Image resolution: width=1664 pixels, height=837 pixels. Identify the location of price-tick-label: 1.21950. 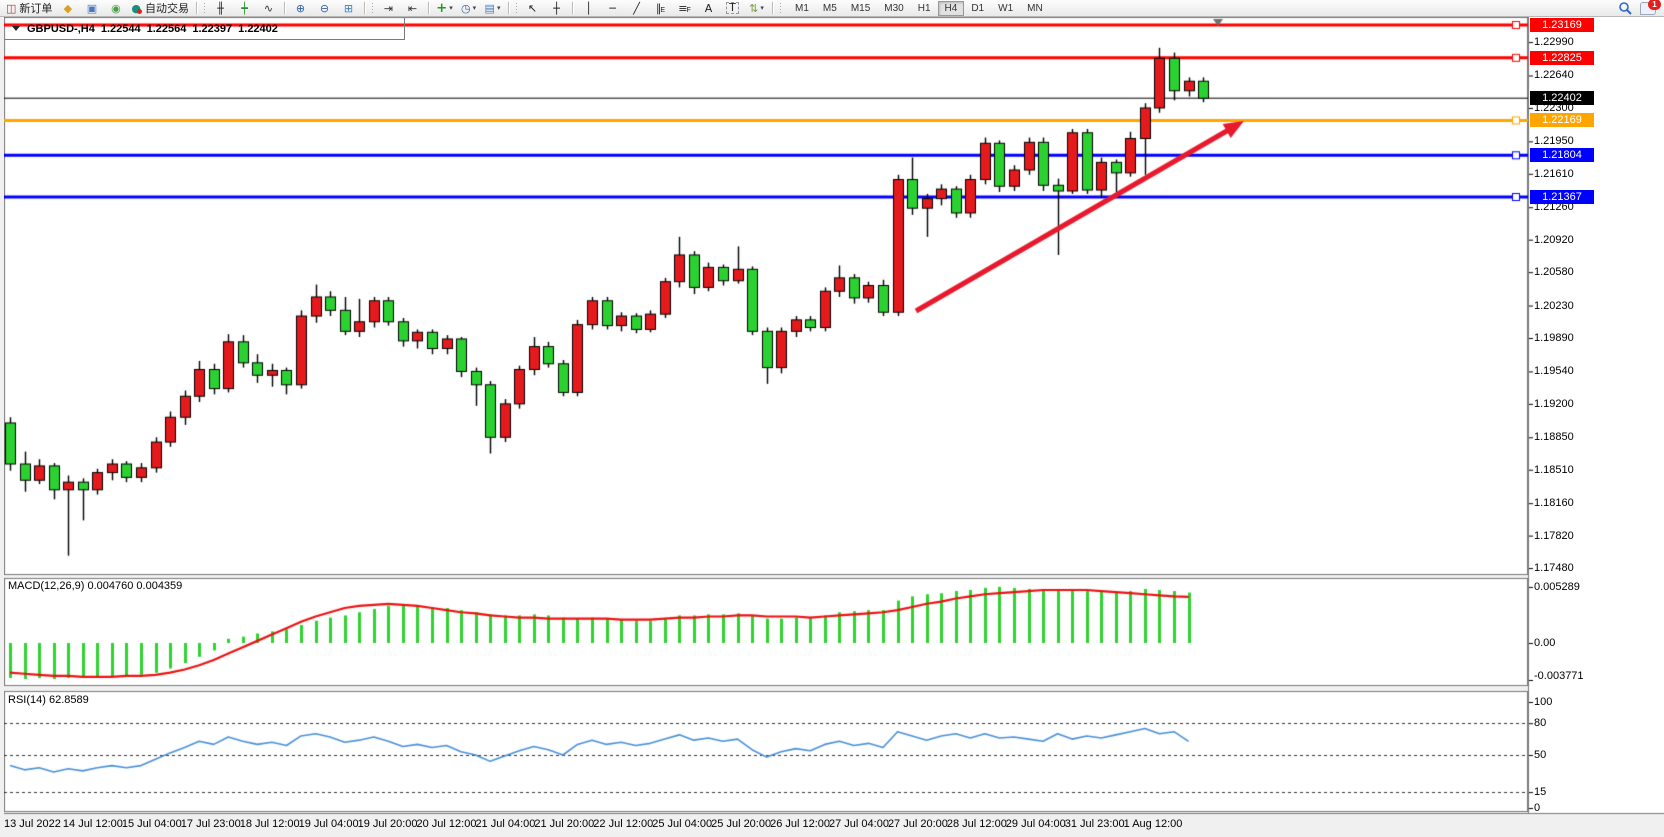
(1554, 141).